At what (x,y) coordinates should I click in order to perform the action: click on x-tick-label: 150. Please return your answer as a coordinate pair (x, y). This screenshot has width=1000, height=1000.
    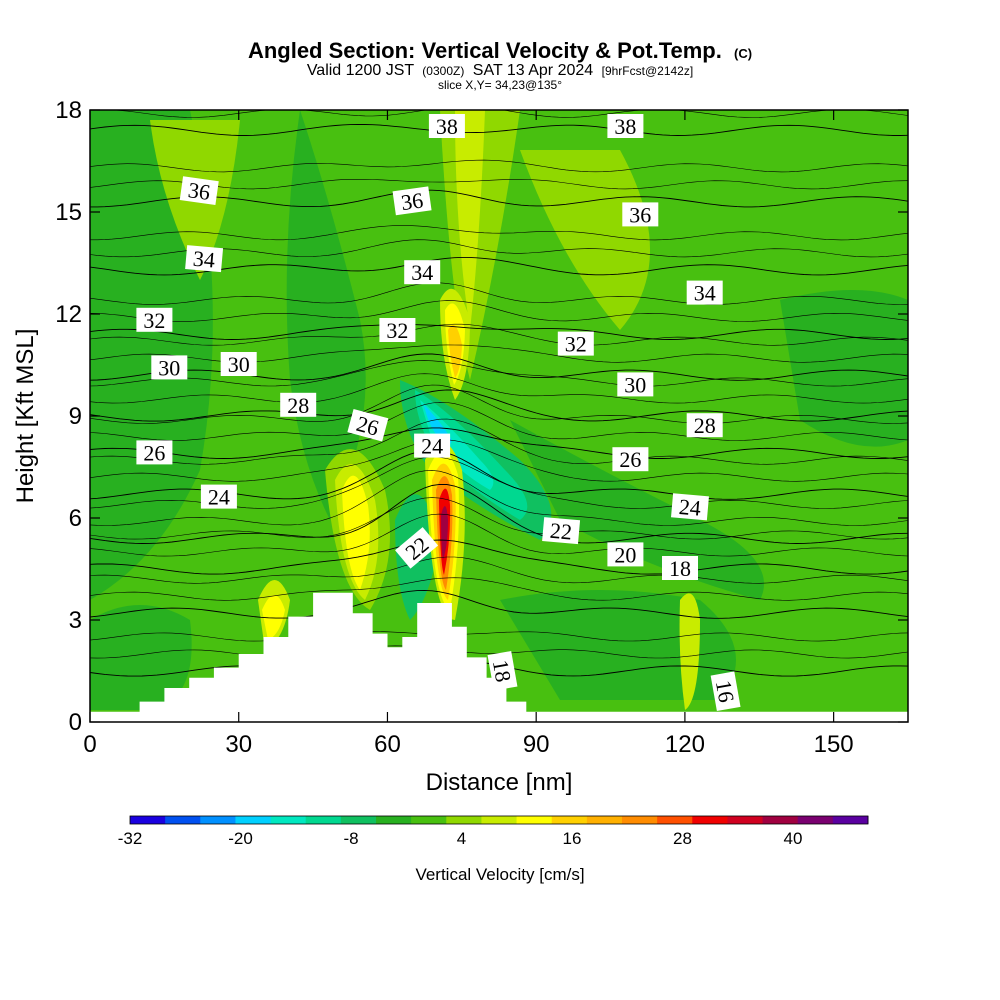
    Looking at the image, I should click on (834, 744).